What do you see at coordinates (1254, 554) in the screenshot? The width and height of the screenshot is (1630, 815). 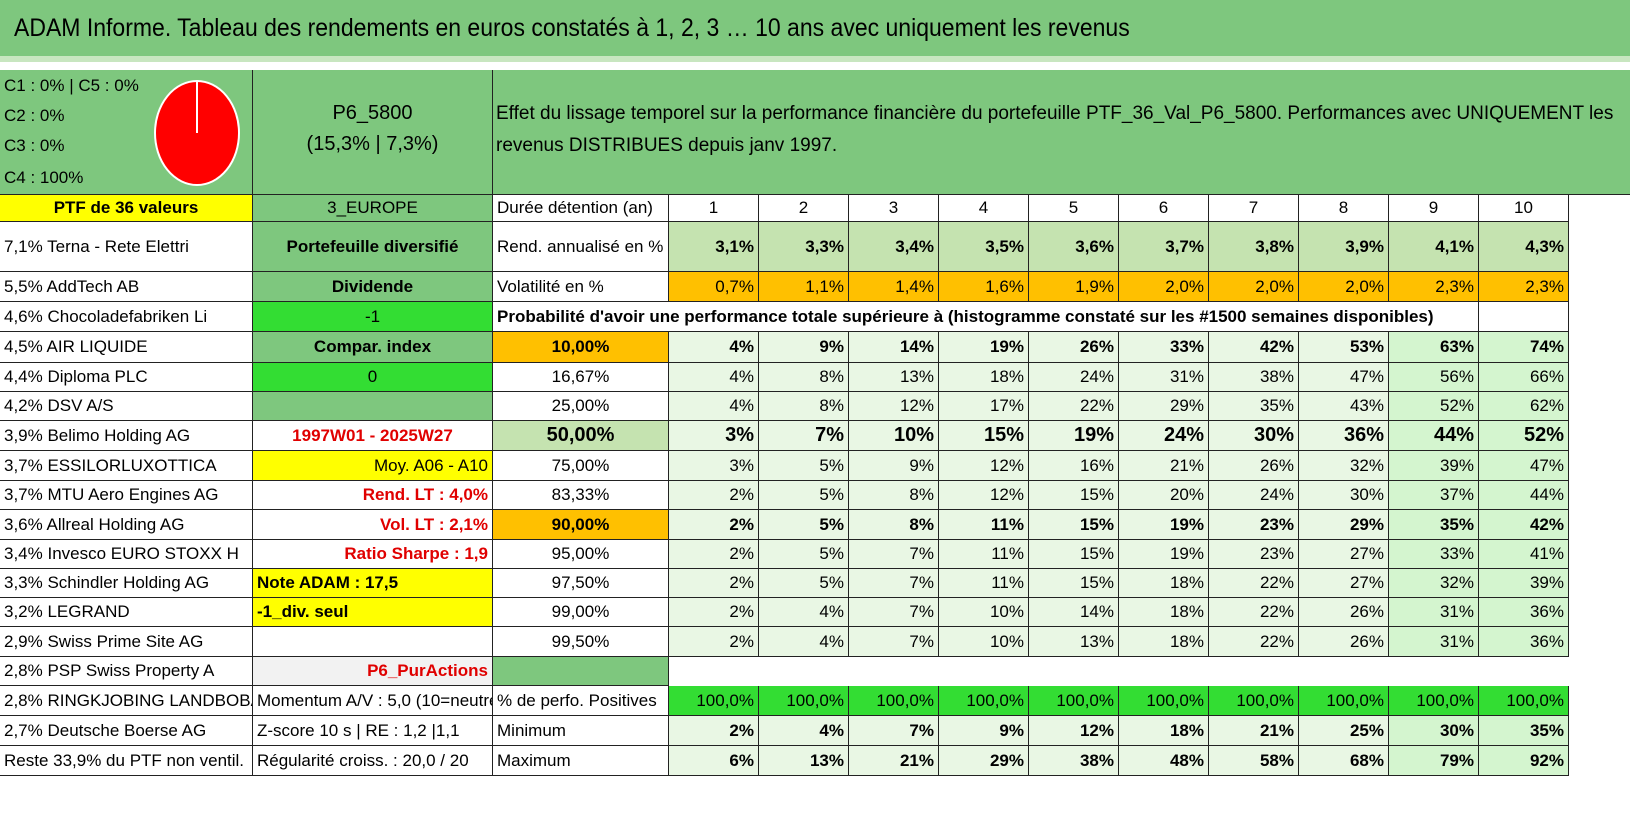 I see `quantile-value: 23%` at bounding box center [1254, 554].